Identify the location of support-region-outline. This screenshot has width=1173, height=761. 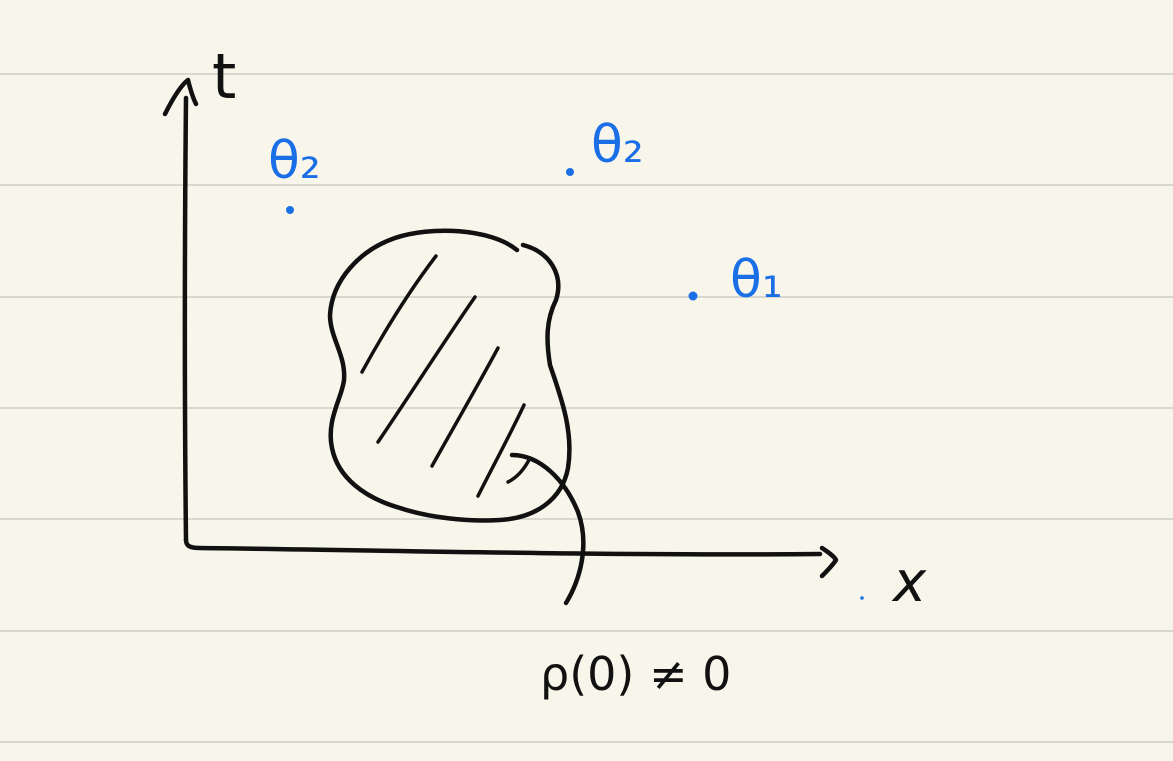
(449, 375).